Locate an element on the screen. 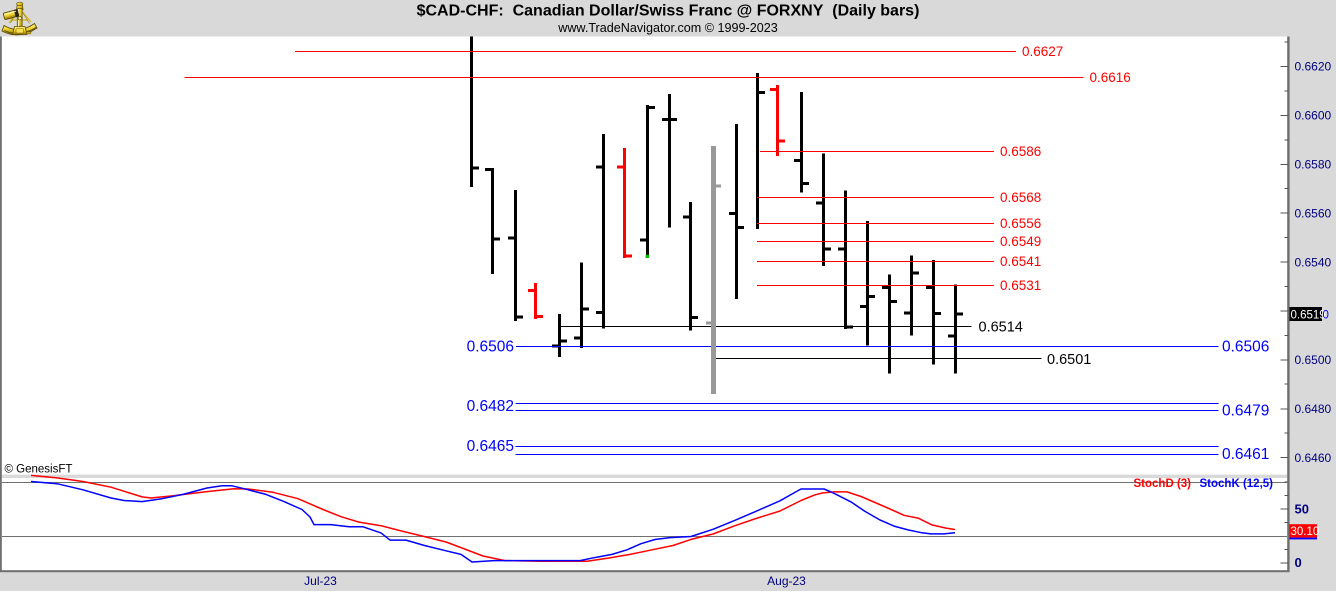 This screenshot has width=1336, height=596. svg-text: 0.6501 is located at coordinates (1069, 360).